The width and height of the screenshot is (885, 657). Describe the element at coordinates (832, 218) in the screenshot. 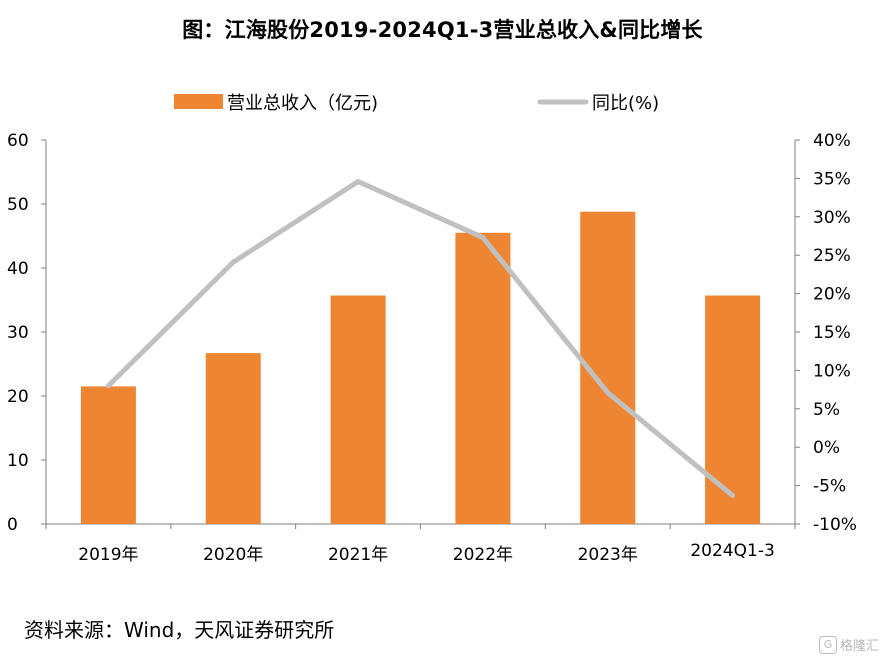

I see `y-axis-right-tick-label: 30%` at that location.